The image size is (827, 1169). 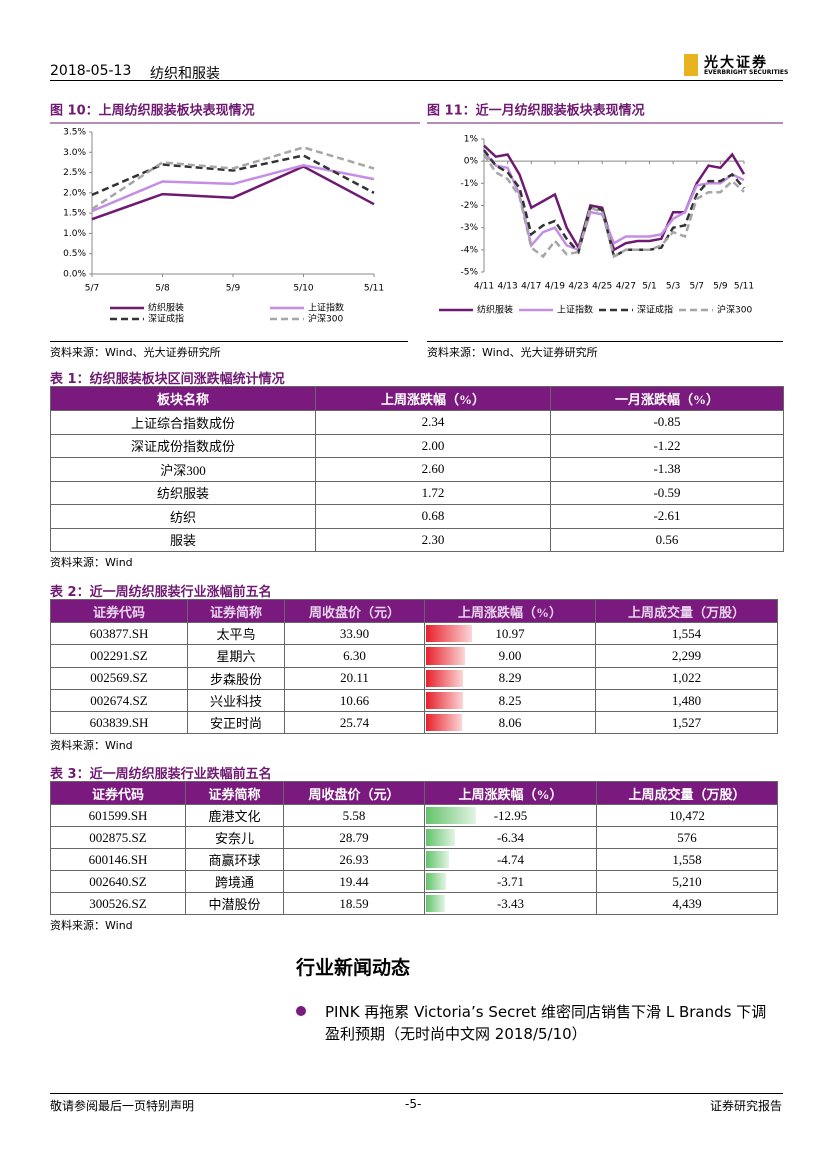 I want to click on table-cell: 兴业科技, so click(x=236, y=700).